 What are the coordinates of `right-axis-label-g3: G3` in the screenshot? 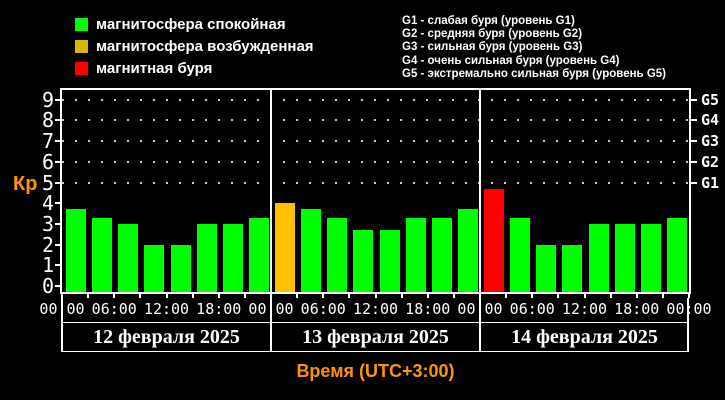 It's located at (710, 141).